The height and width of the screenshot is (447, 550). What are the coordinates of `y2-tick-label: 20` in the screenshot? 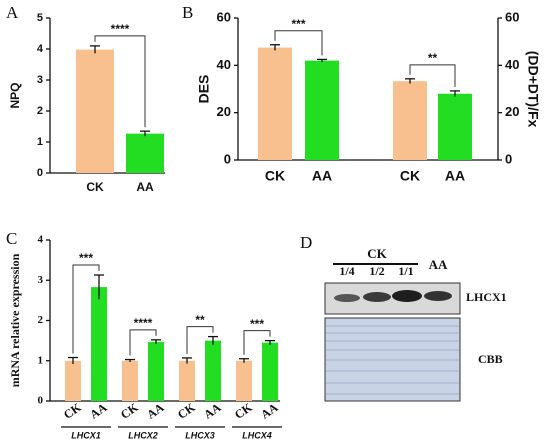 It's located at (512, 111).